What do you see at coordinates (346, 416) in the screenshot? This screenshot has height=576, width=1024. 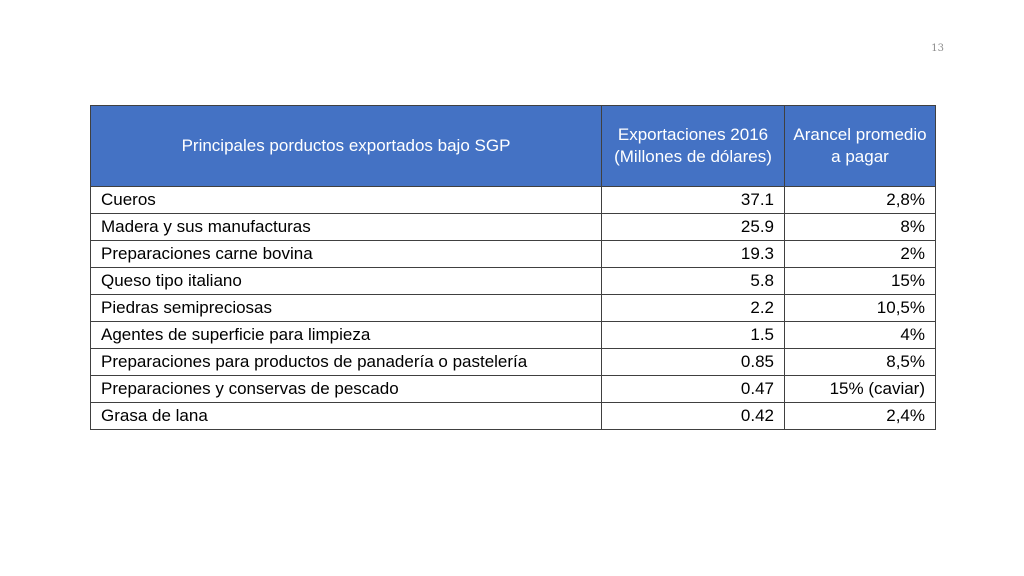 I see `product-cell: Grasa de lana` at bounding box center [346, 416].